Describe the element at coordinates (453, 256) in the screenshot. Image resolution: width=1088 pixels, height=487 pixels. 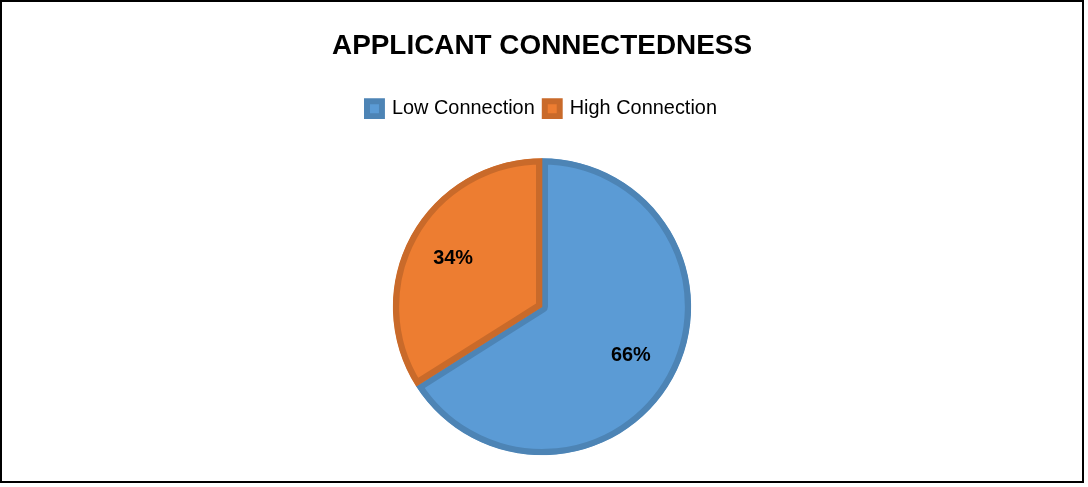
I see `data-label: 34%` at that location.